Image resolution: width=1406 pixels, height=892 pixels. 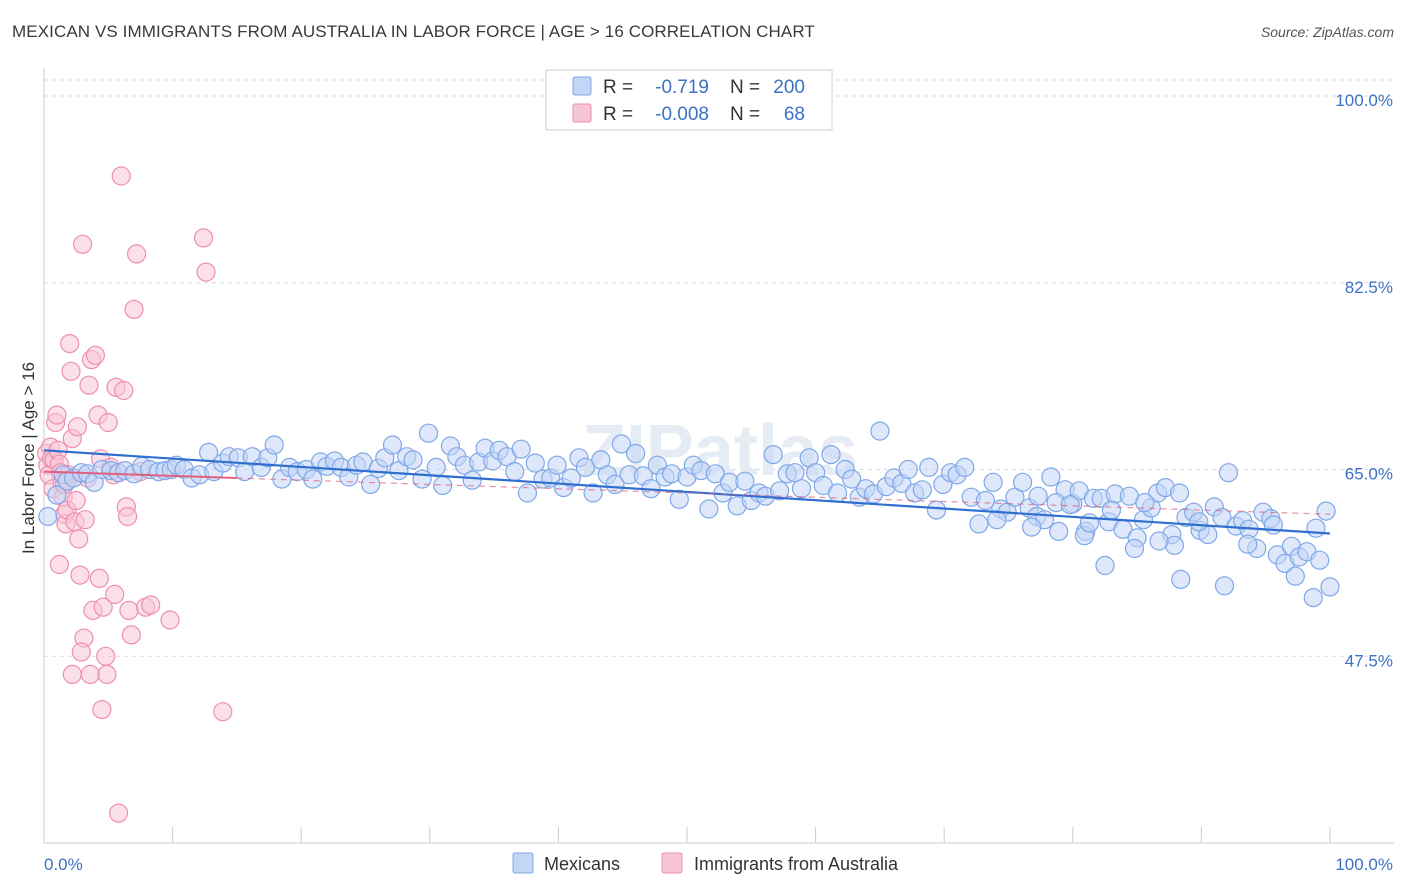 I want to click on legend-swatch-blue, so click(x=582, y=86).